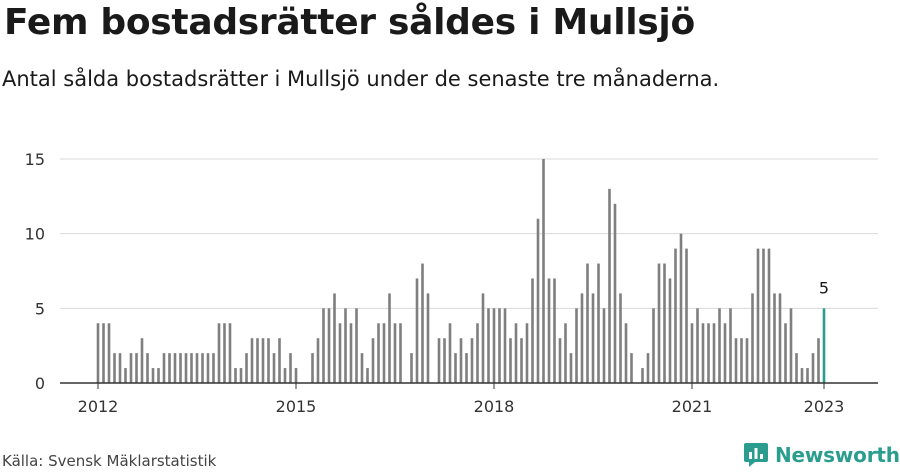 This screenshot has height=474, width=900. I want to click on source-note: Källa: Svensk Mäklarstatistik, so click(109, 461).